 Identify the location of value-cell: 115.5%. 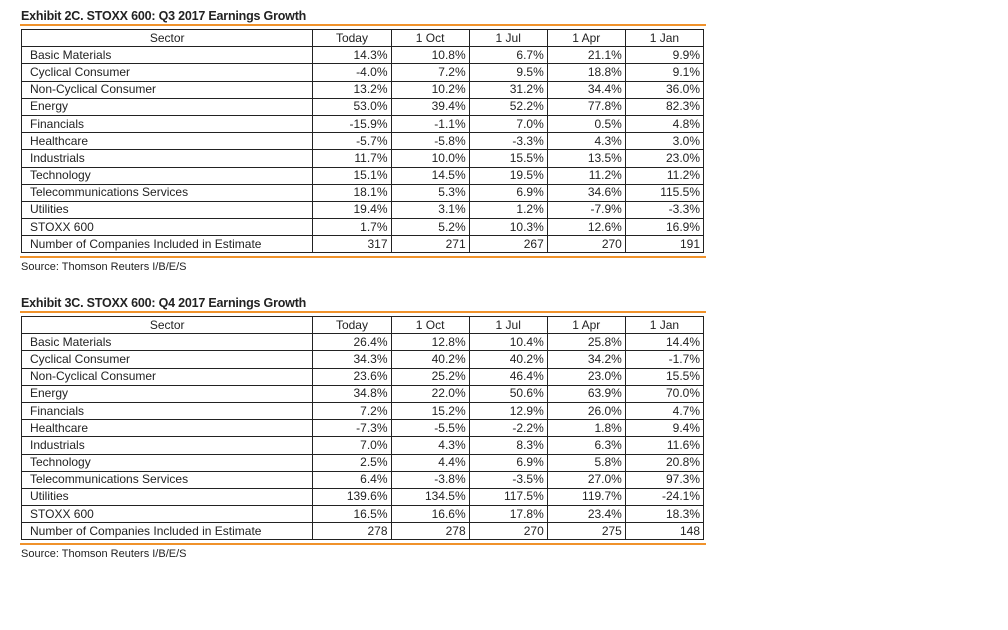
(664, 192).